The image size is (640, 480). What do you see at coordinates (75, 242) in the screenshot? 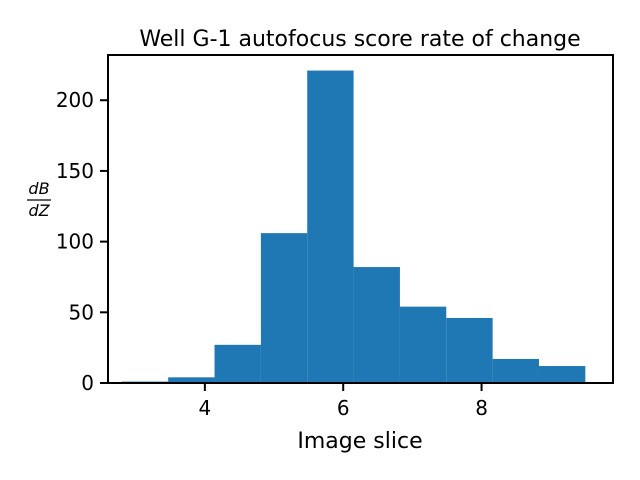
I see `y-tick-label: 100` at bounding box center [75, 242].